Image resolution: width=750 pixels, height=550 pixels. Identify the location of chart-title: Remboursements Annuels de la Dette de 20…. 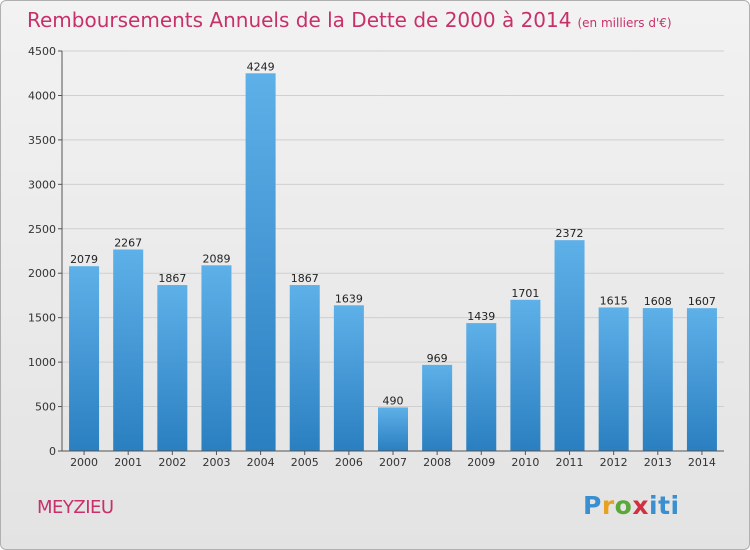
(349, 20).